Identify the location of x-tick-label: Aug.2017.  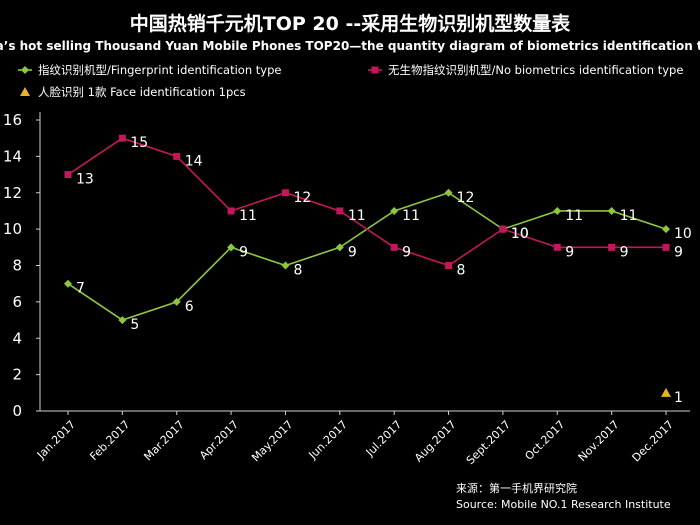
(435, 441).